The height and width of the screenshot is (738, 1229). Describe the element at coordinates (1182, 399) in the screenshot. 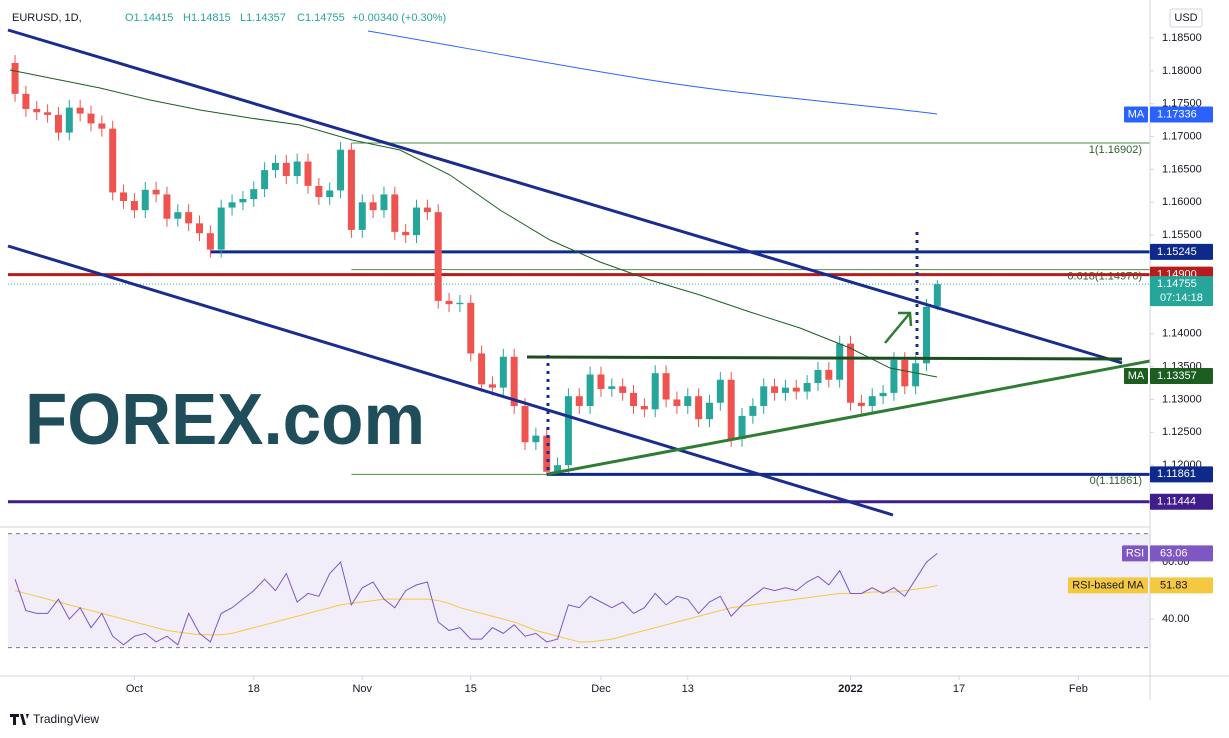

I see `y-tick-label: 1.13000` at that location.